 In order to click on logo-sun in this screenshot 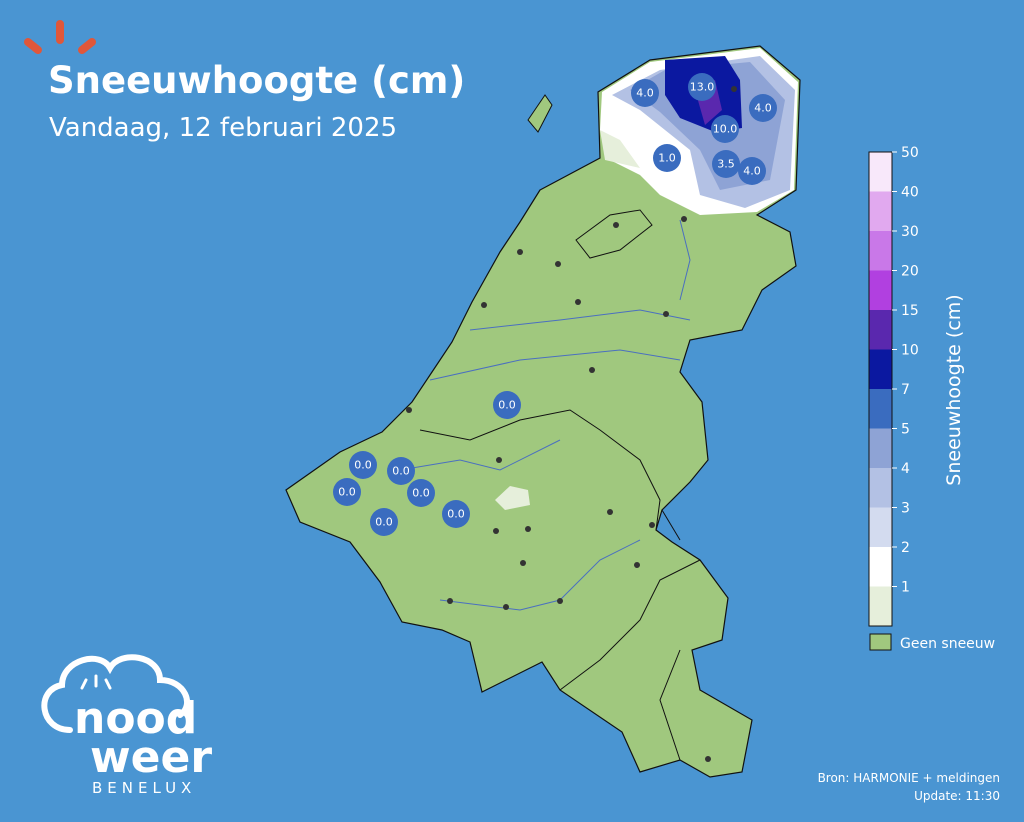, I will do `click(96, 682)`.